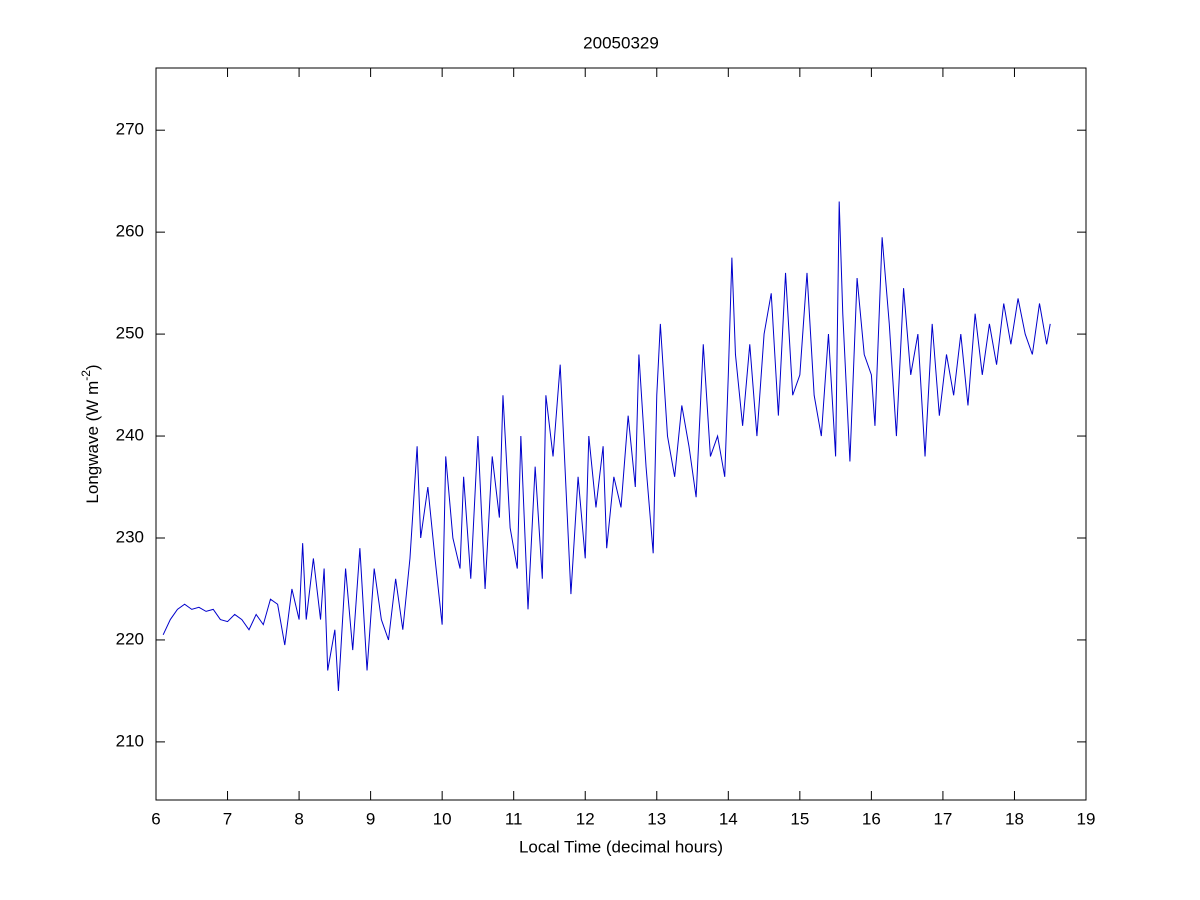  I want to click on y-tick-label: 240, so click(130, 435).